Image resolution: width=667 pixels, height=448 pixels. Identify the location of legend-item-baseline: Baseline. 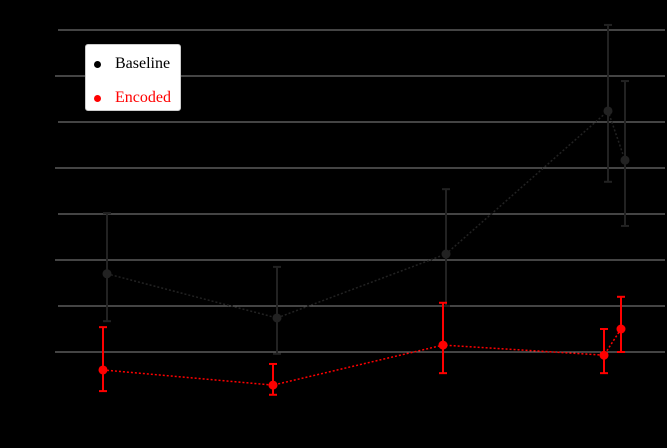
(132, 64).